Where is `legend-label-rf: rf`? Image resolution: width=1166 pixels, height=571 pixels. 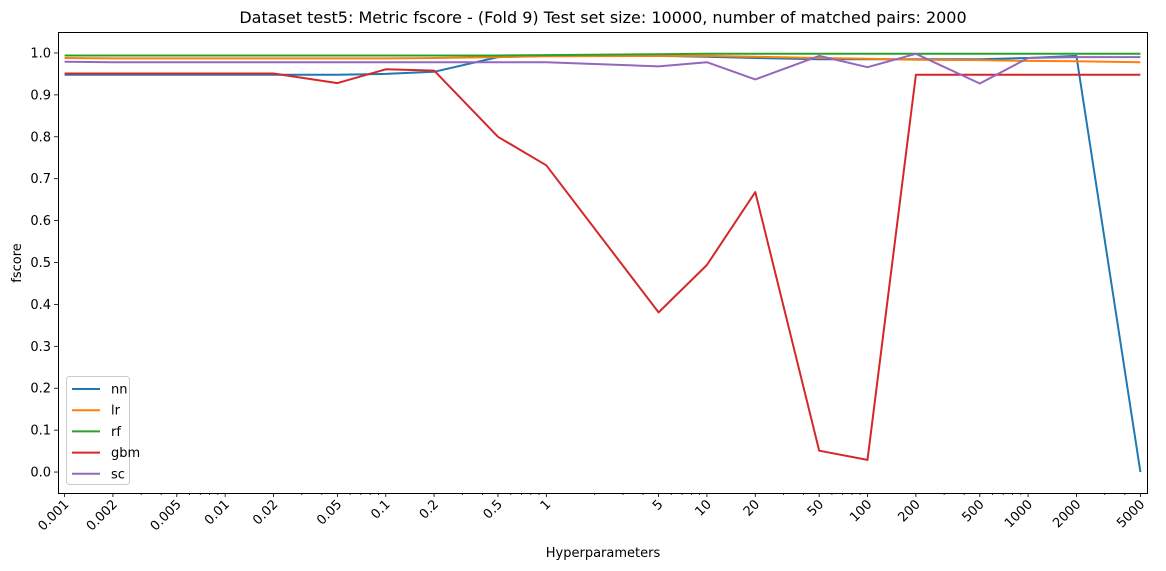
legend-label-rf: rf is located at coordinates (116, 432).